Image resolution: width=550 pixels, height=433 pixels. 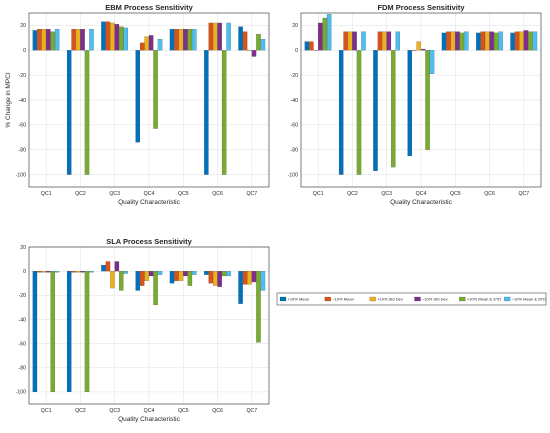 What do you see at coordinates (24, 272) in the screenshot?
I see `sla-ytick-label: 0` at bounding box center [24, 272].